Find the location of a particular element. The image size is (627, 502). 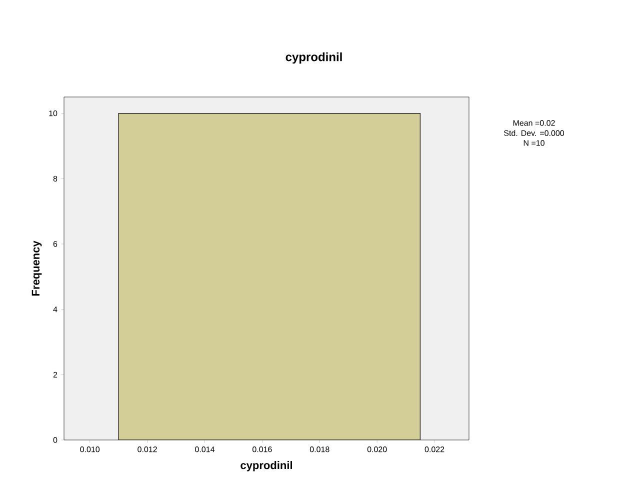

x-tick-label: 0.022 is located at coordinates (434, 449).